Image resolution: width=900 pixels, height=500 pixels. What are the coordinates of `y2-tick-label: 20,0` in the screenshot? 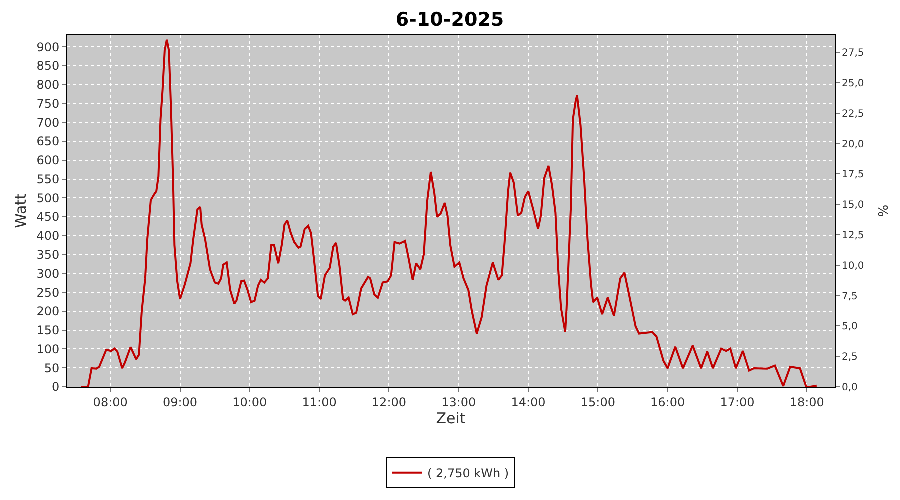 It's located at (853, 144).